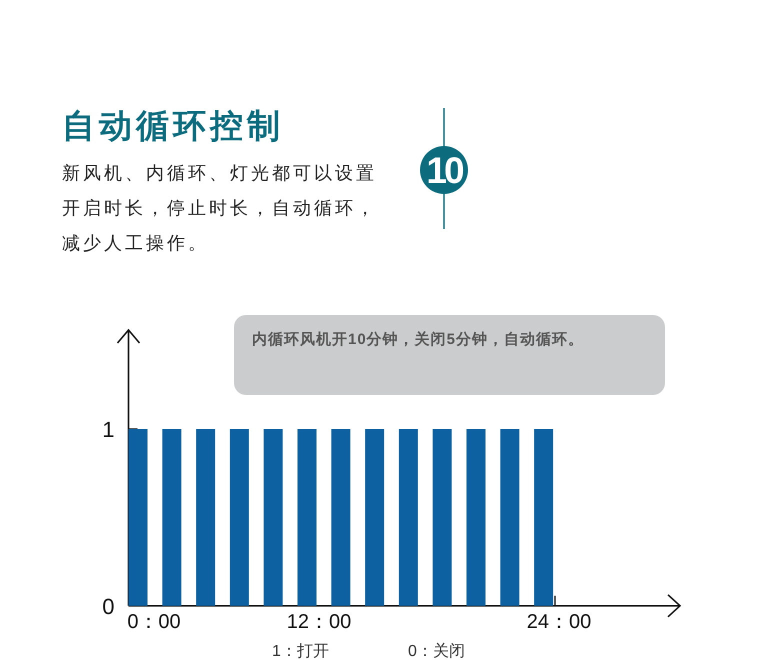 The height and width of the screenshot is (660, 760). I want to click on title: 自动循环控制, so click(173, 125).